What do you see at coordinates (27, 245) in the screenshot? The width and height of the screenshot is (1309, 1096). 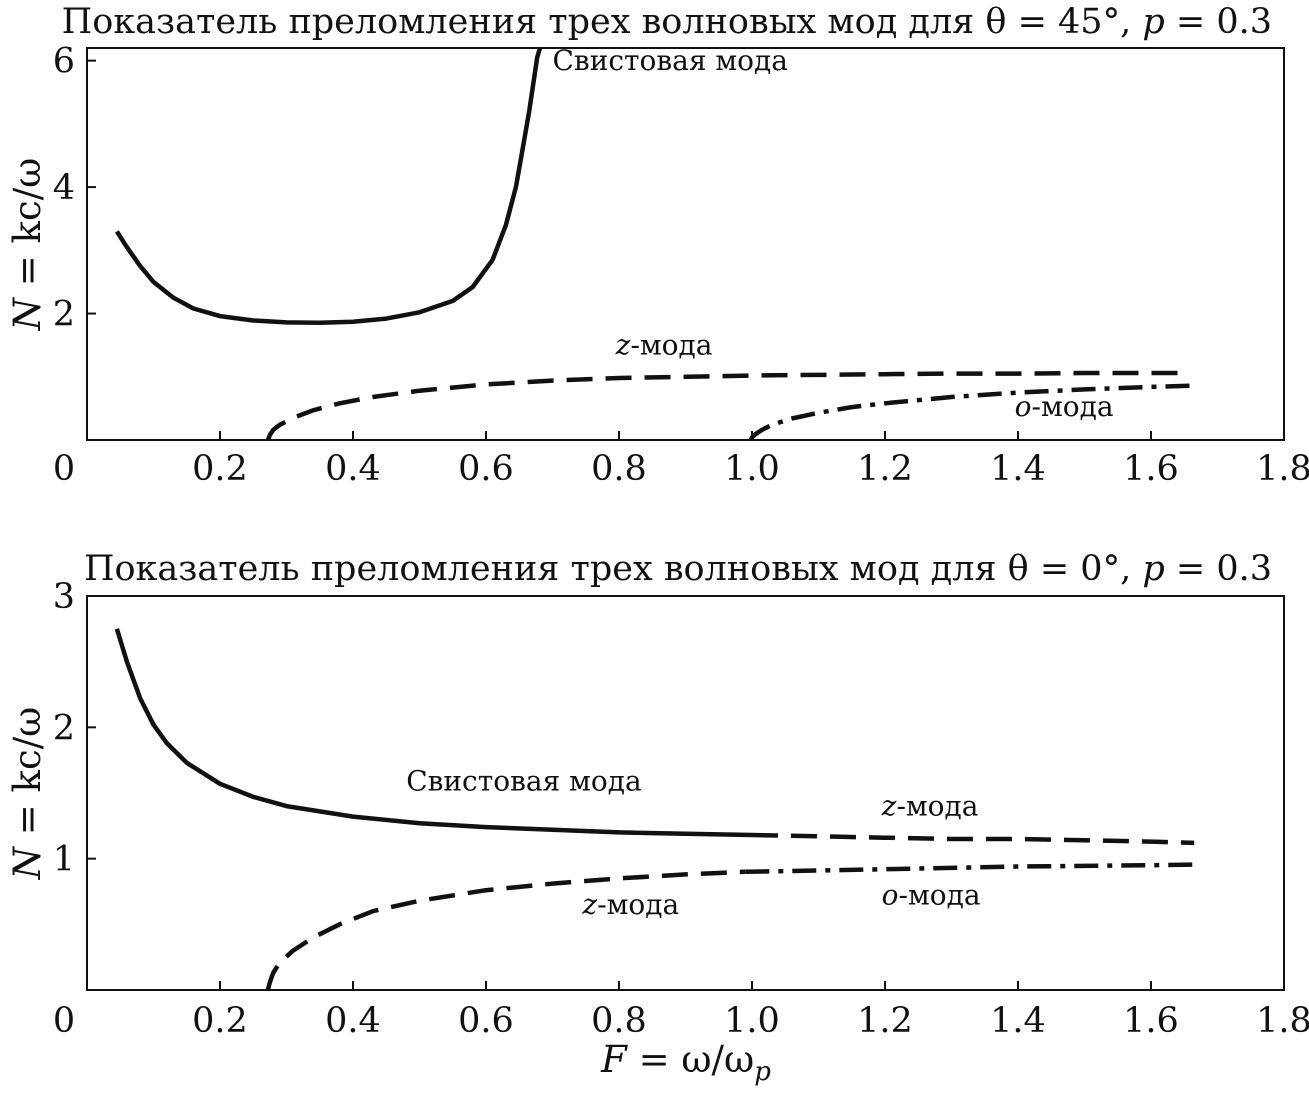 I see `chart-top-y-axis-label: N = kc/ω` at bounding box center [27, 245].